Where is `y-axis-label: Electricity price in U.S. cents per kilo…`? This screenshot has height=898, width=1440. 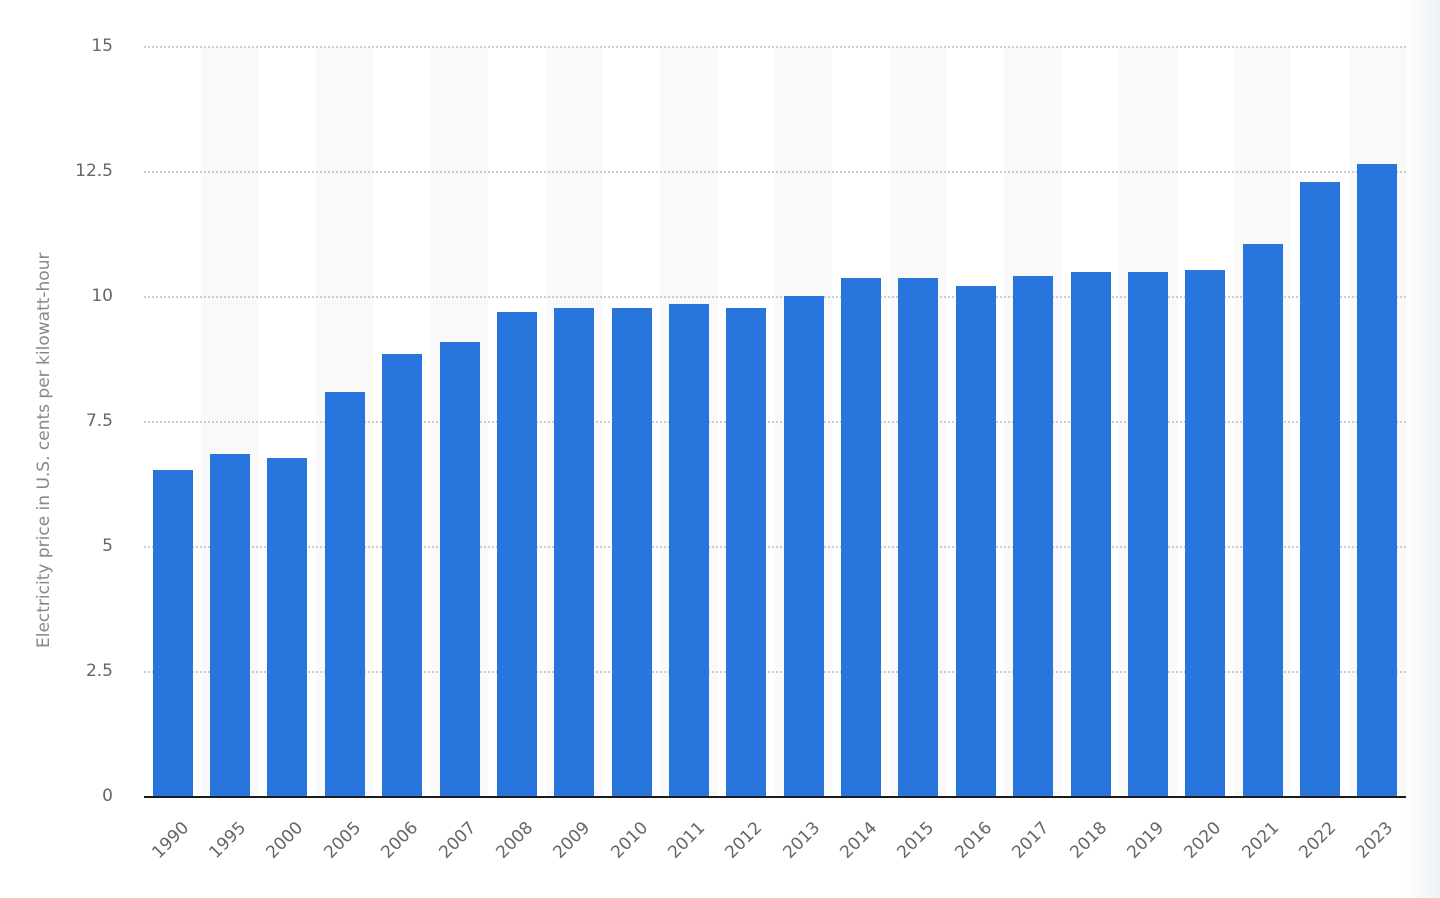
y-axis-label: Electricity price in U.S. cents per kilo… is located at coordinates (44, 450).